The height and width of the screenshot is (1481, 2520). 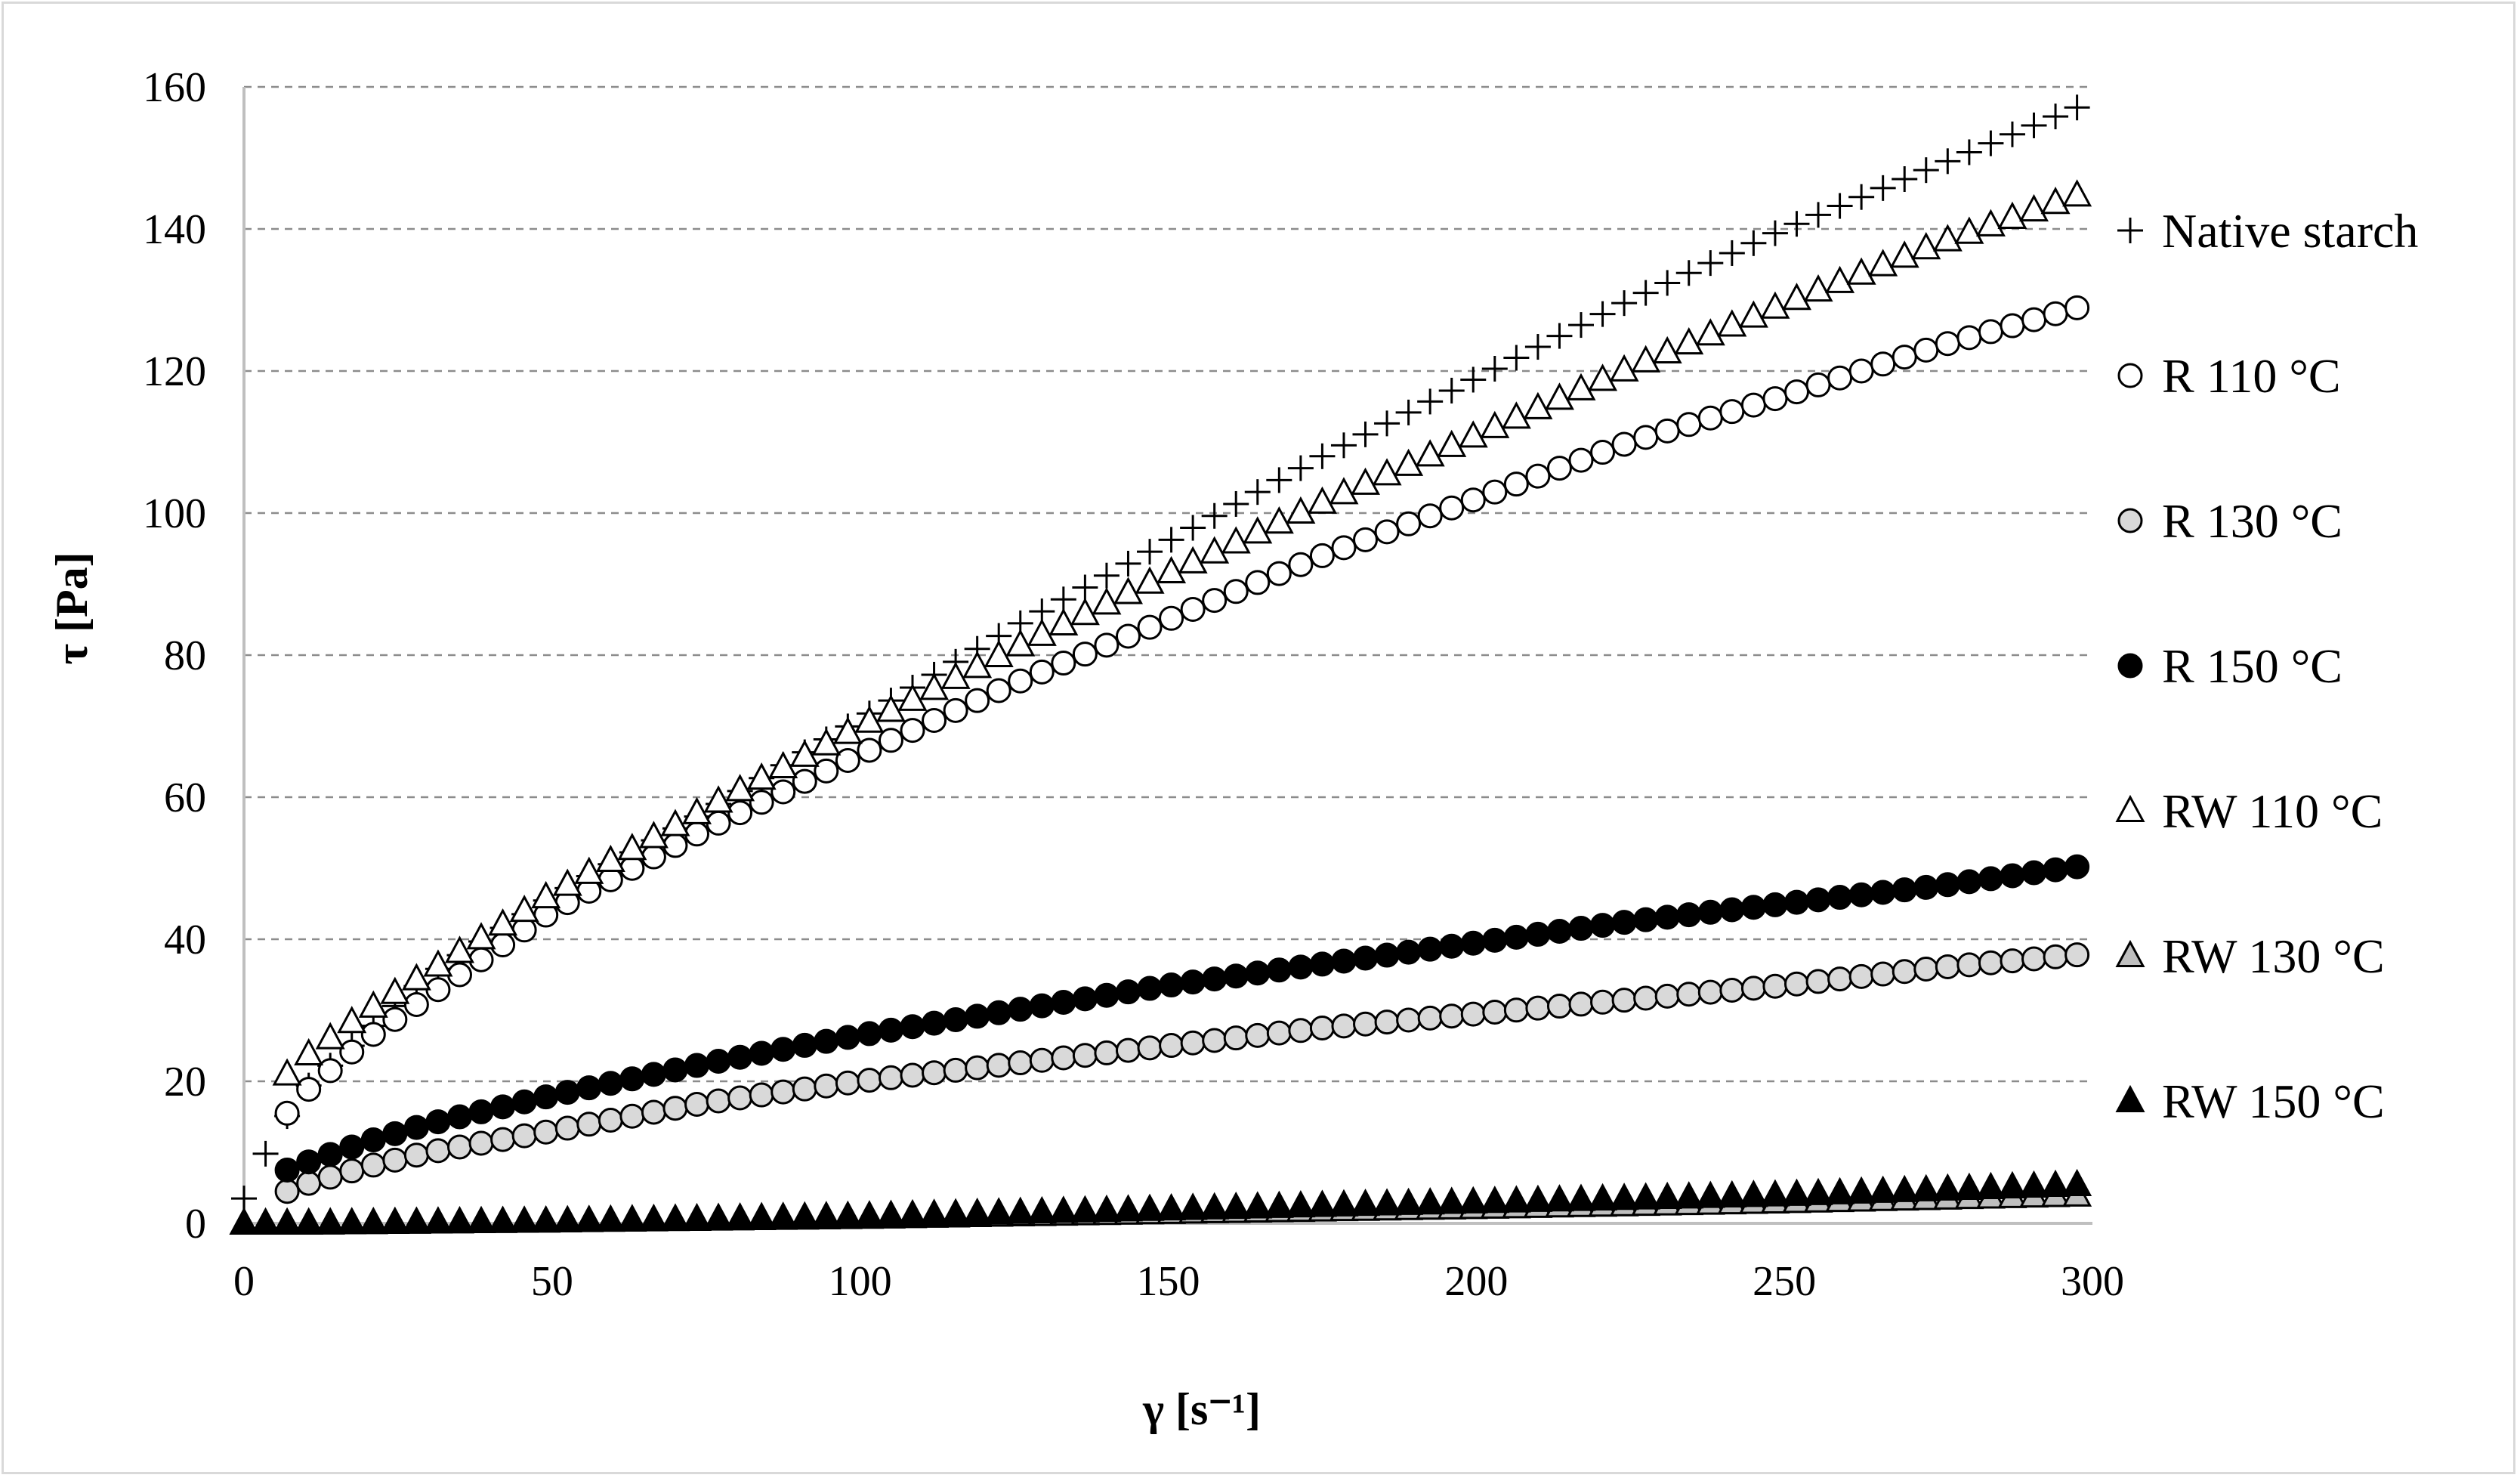 What do you see at coordinates (185, 940) in the screenshot?
I see `y-tick-label: 40` at bounding box center [185, 940].